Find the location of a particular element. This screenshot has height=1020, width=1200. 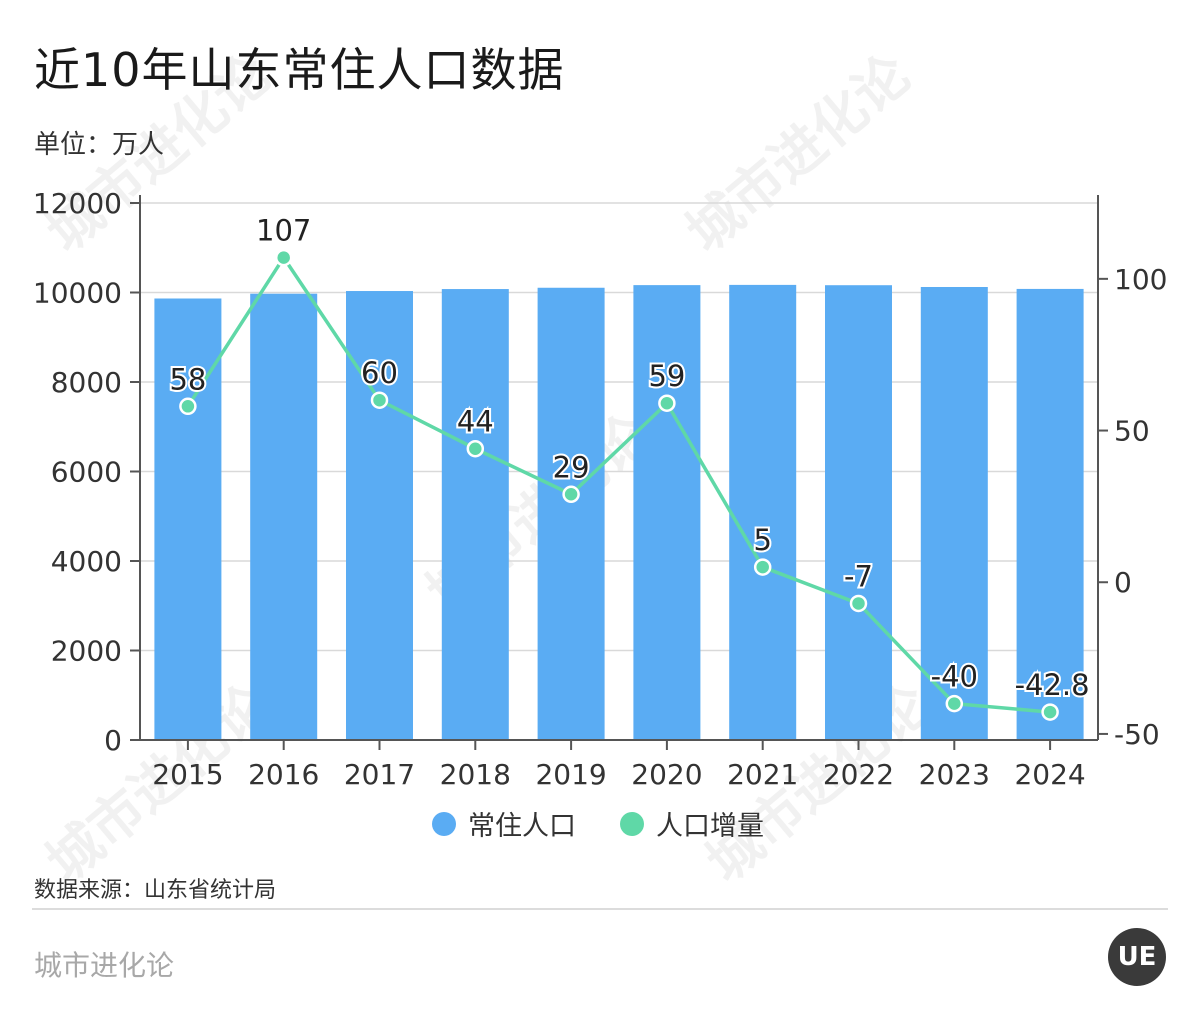

increase-data-label: -7 is located at coordinates (858, 576).